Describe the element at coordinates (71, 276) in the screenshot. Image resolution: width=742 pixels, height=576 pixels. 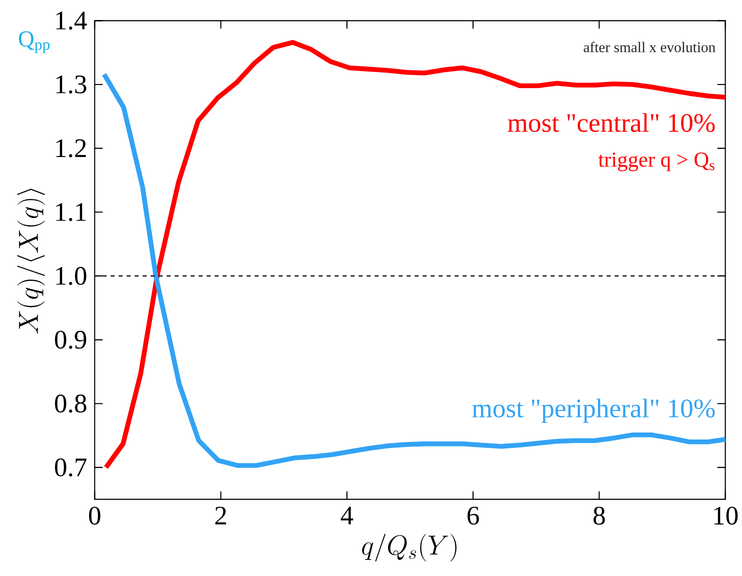
I see `y-tick-label: 1.0` at that location.